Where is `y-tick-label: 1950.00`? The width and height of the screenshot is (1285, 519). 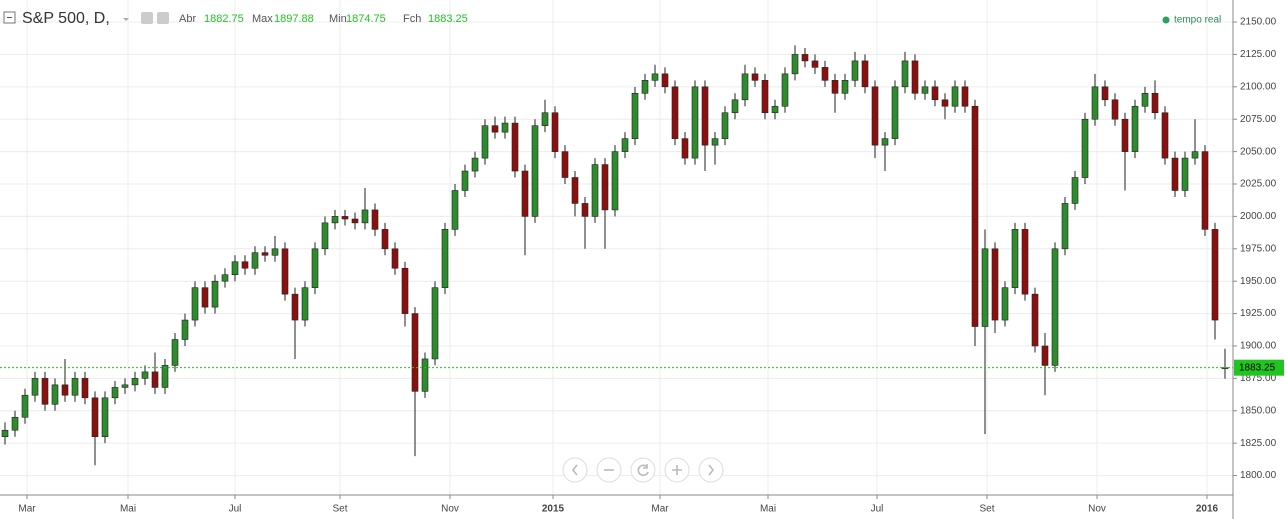
y-tick-label: 1950.00 is located at coordinates (1258, 281).